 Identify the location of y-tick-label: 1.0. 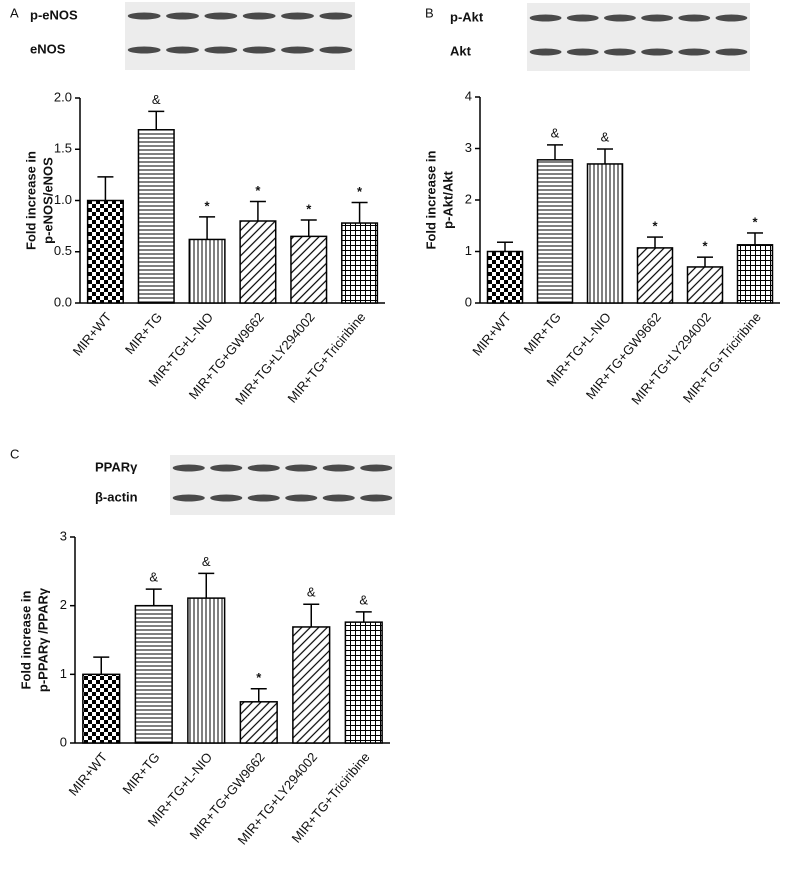
(63, 199).